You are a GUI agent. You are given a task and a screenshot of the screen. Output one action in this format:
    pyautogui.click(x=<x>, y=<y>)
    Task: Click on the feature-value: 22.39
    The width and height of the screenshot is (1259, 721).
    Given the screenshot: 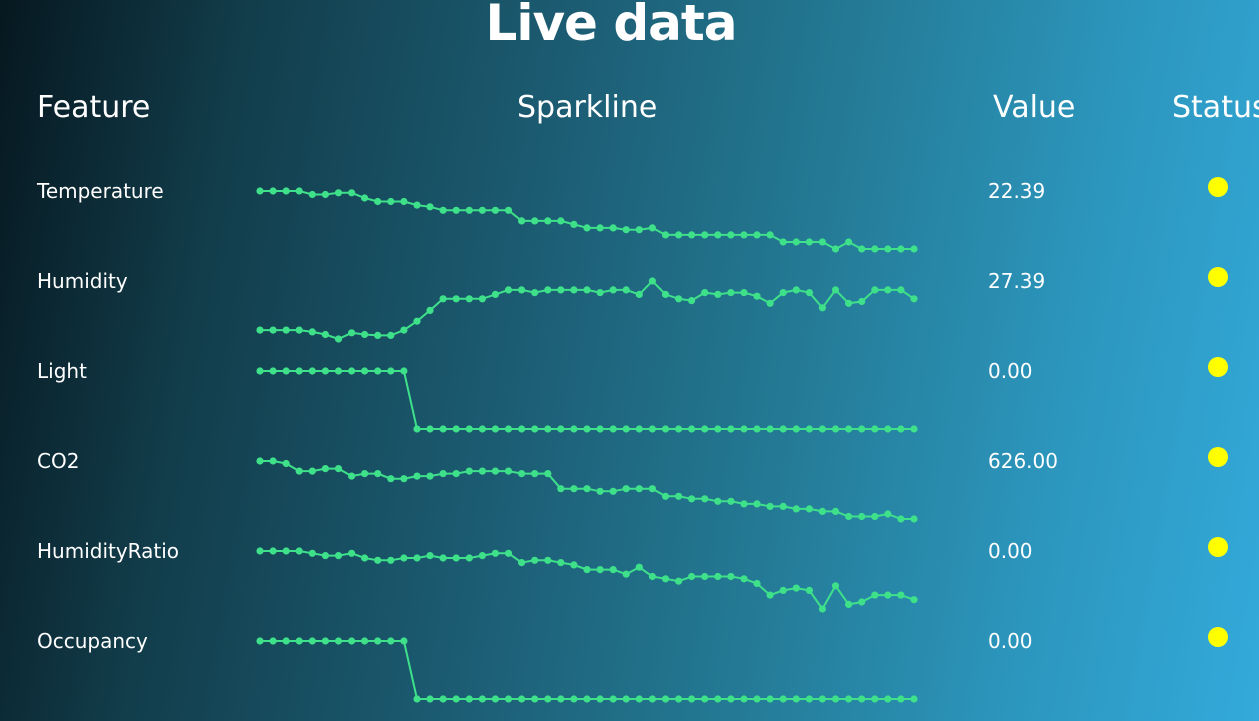 What is the action you would take?
    pyautogui.click(x=1017, y=191)
    